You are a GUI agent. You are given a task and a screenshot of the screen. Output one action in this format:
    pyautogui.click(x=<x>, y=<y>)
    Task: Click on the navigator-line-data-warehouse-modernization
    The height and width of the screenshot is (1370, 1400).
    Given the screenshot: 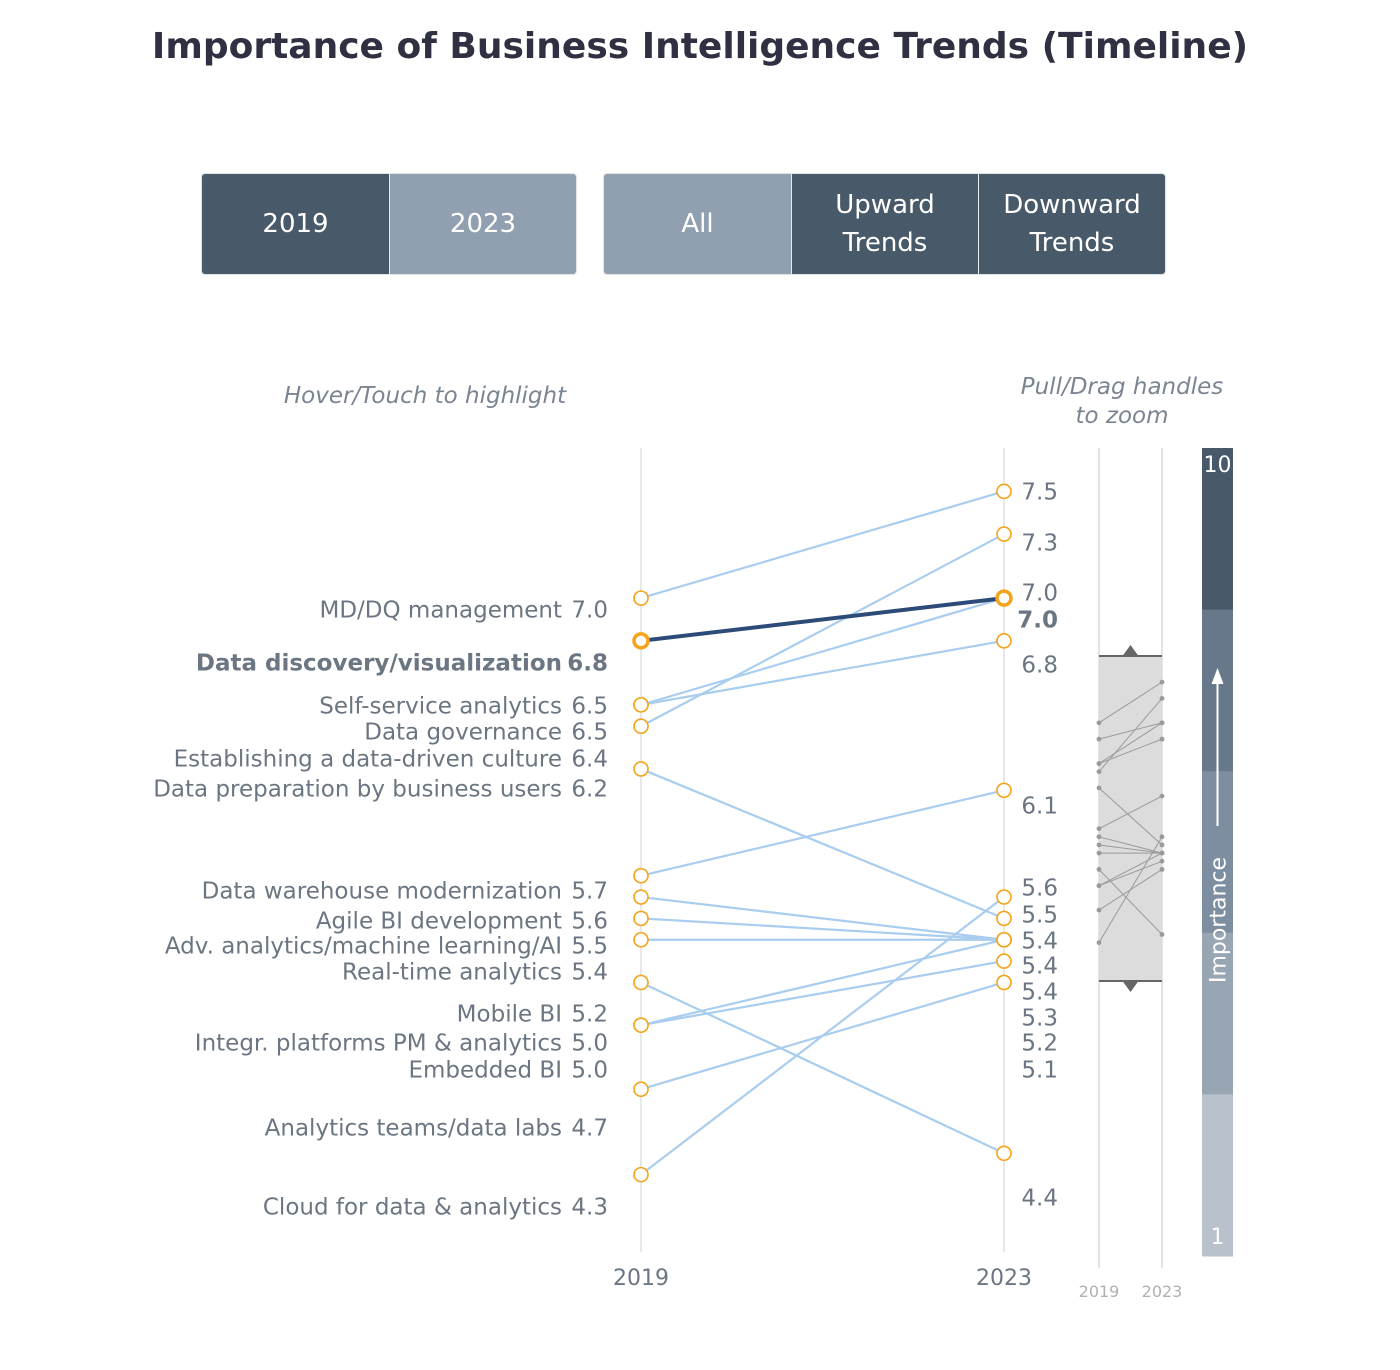 What is the action you would take?
    pyautogui.click(x=1130, y=812)
    